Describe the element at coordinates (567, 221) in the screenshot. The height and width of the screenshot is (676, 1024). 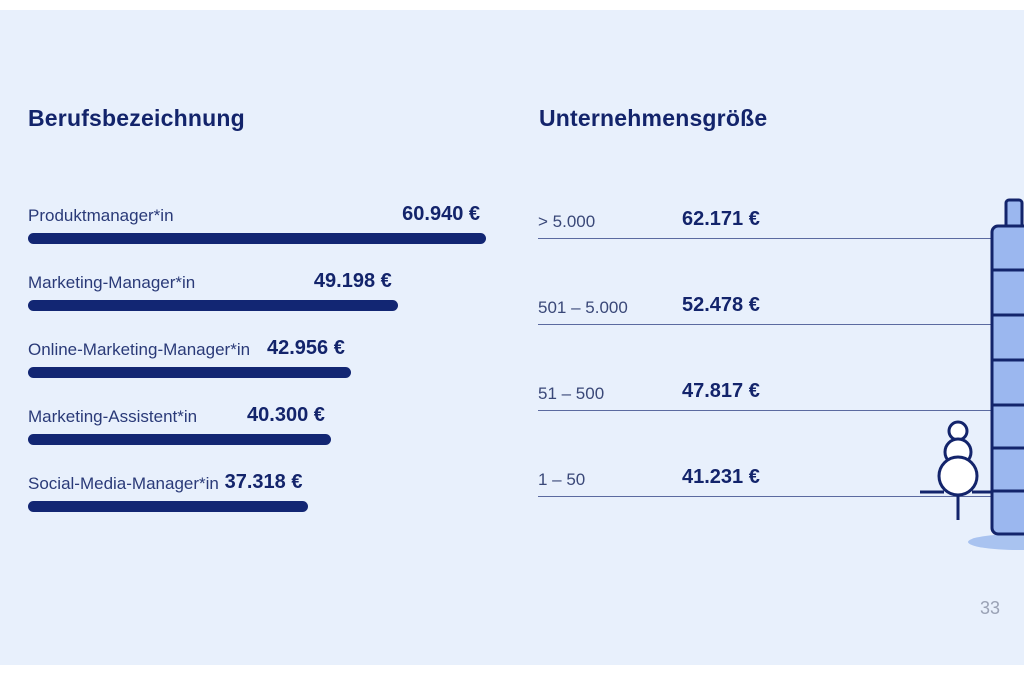
I see `size-category-label: > 5.000` at that location.